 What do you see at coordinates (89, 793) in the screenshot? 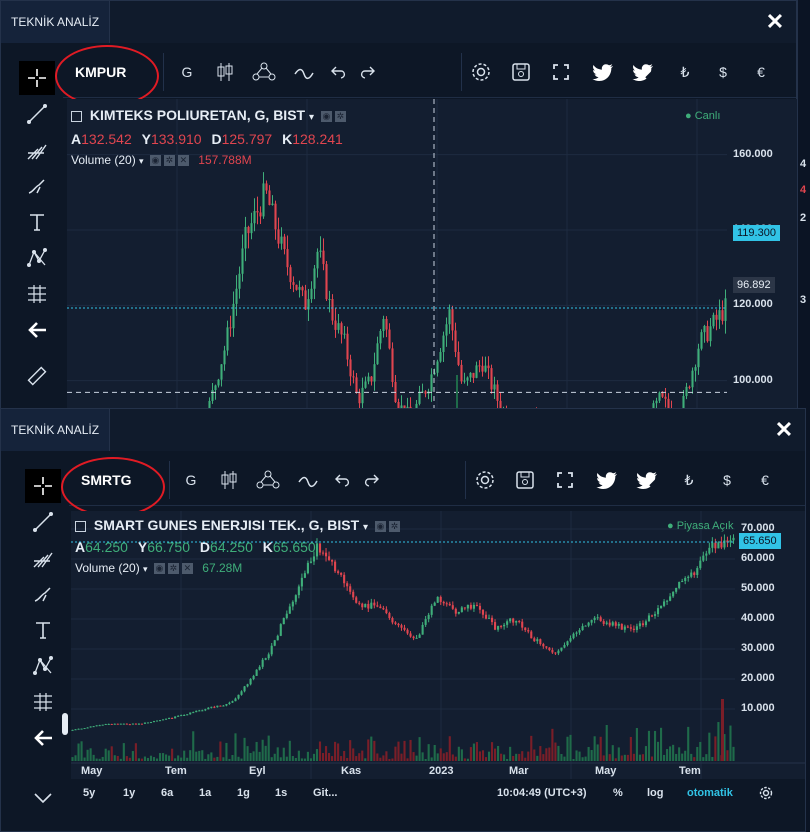
I see `range-5y: 5y` at bounding box center [89, 793].